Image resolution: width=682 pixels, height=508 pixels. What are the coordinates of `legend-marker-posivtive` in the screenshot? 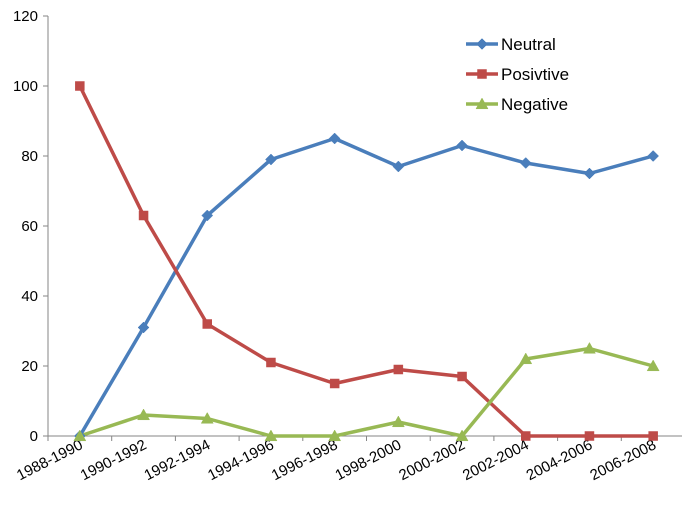 It's located at (482, 74).